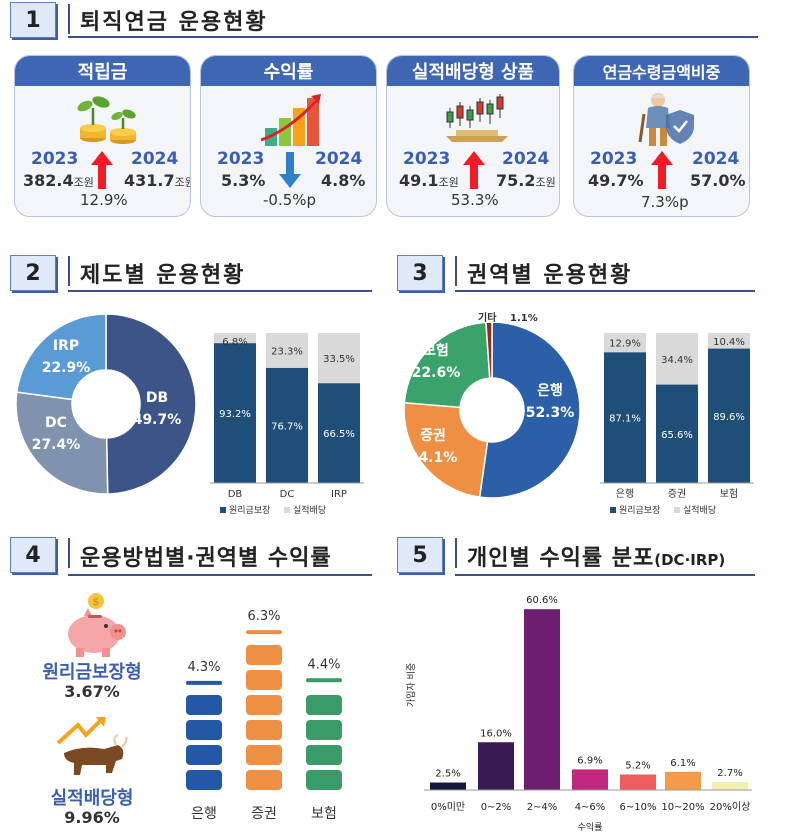 The height and width of the screenshot is (838, 800). I want to click on sector-stack-tick-0: 은행, so click(625, 494).